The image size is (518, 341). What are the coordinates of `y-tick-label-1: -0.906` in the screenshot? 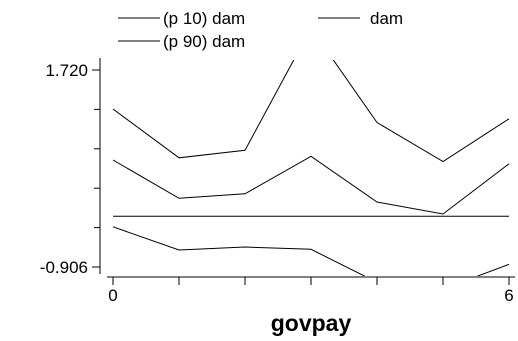 It's located at (64, 267).